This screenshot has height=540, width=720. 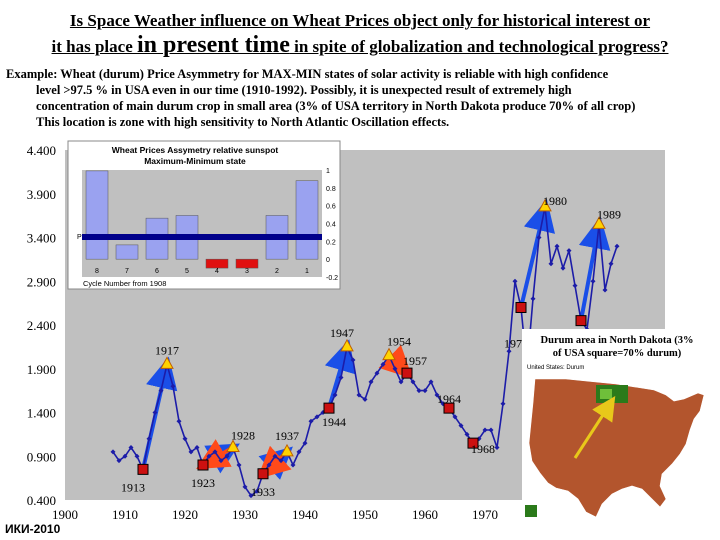 What do you see at coordinates (203, 483) in the screenshot?
I see `year-label: 1923` at bounding box center [203, 483].